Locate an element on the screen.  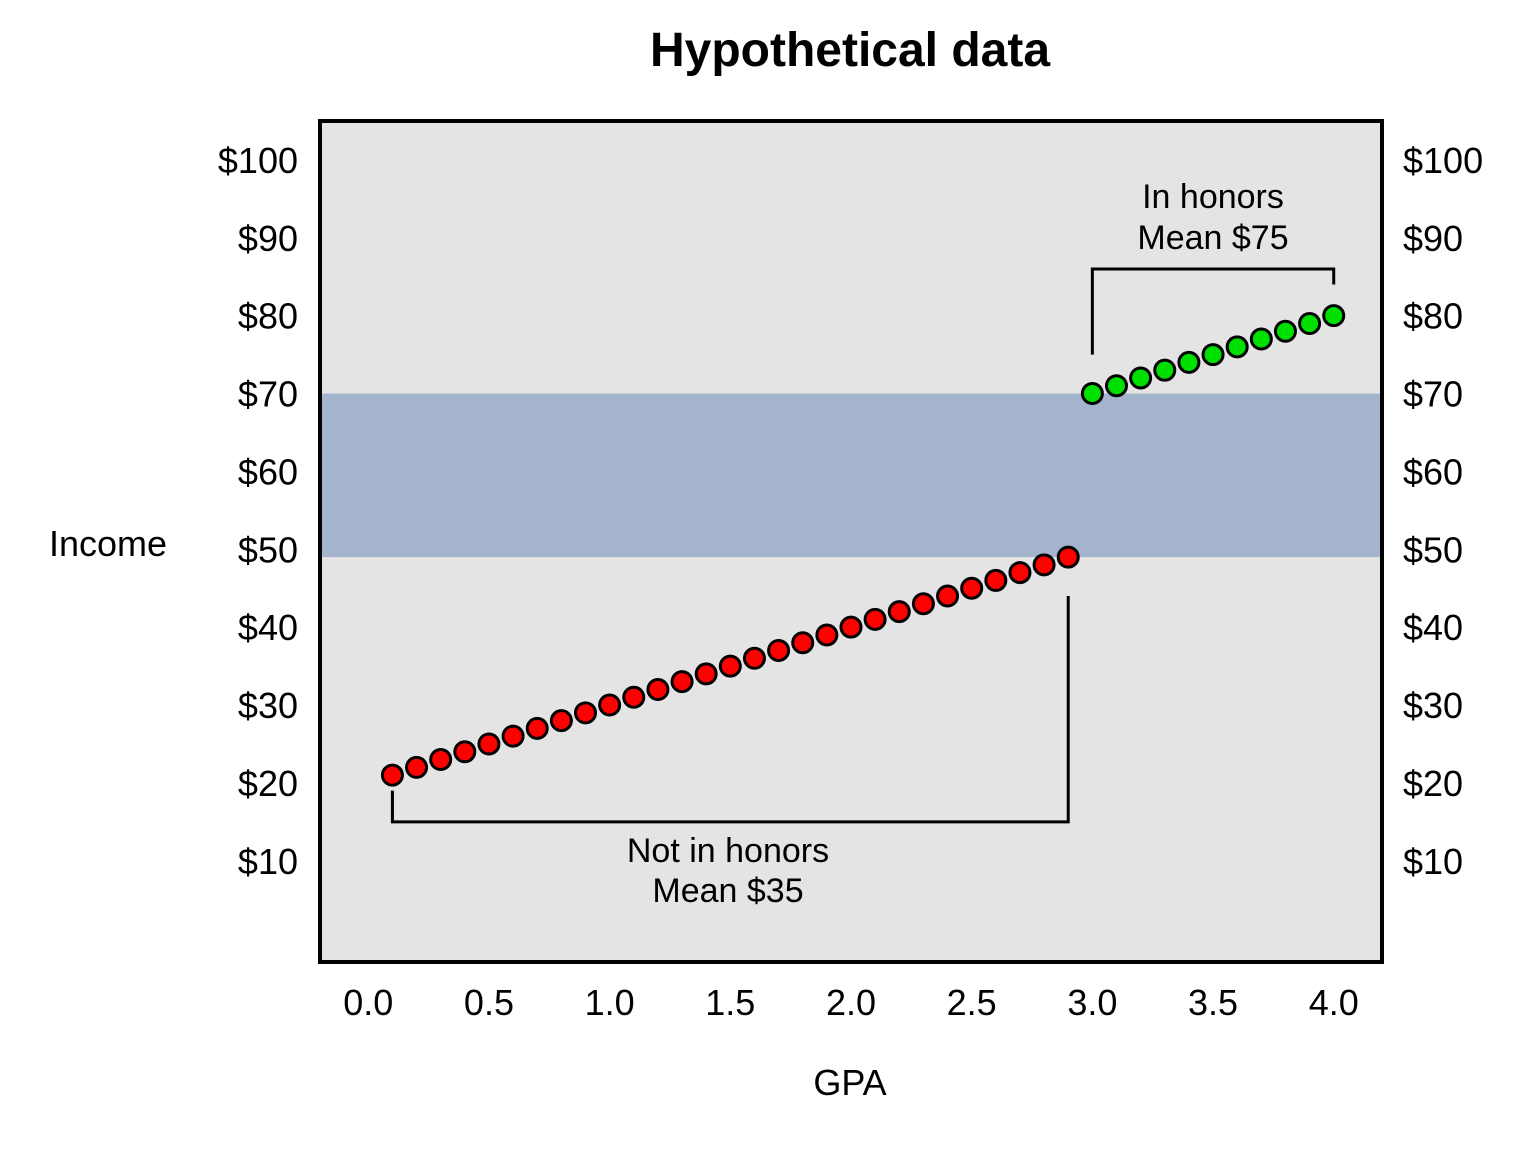
chart-title: Hypothetical data is located at coordinates (850, 50).